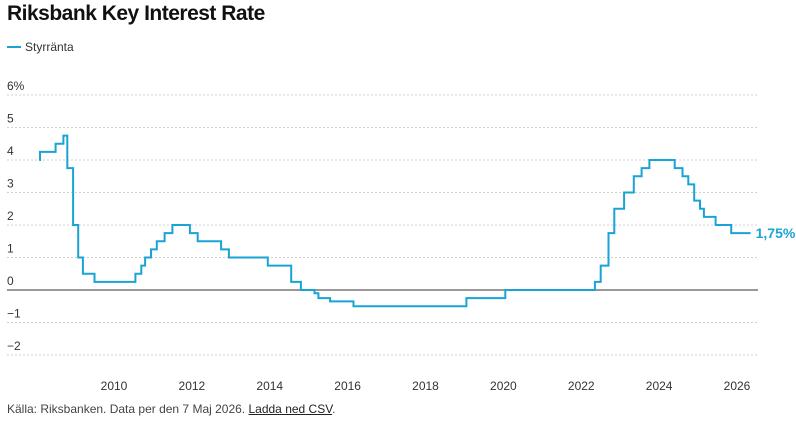 Image resolution: width=796 pixels, height=425 pixels. Describe the element at coordinates (10, 151) in the screenshot. I see `y-tick-label: 4` at that location.